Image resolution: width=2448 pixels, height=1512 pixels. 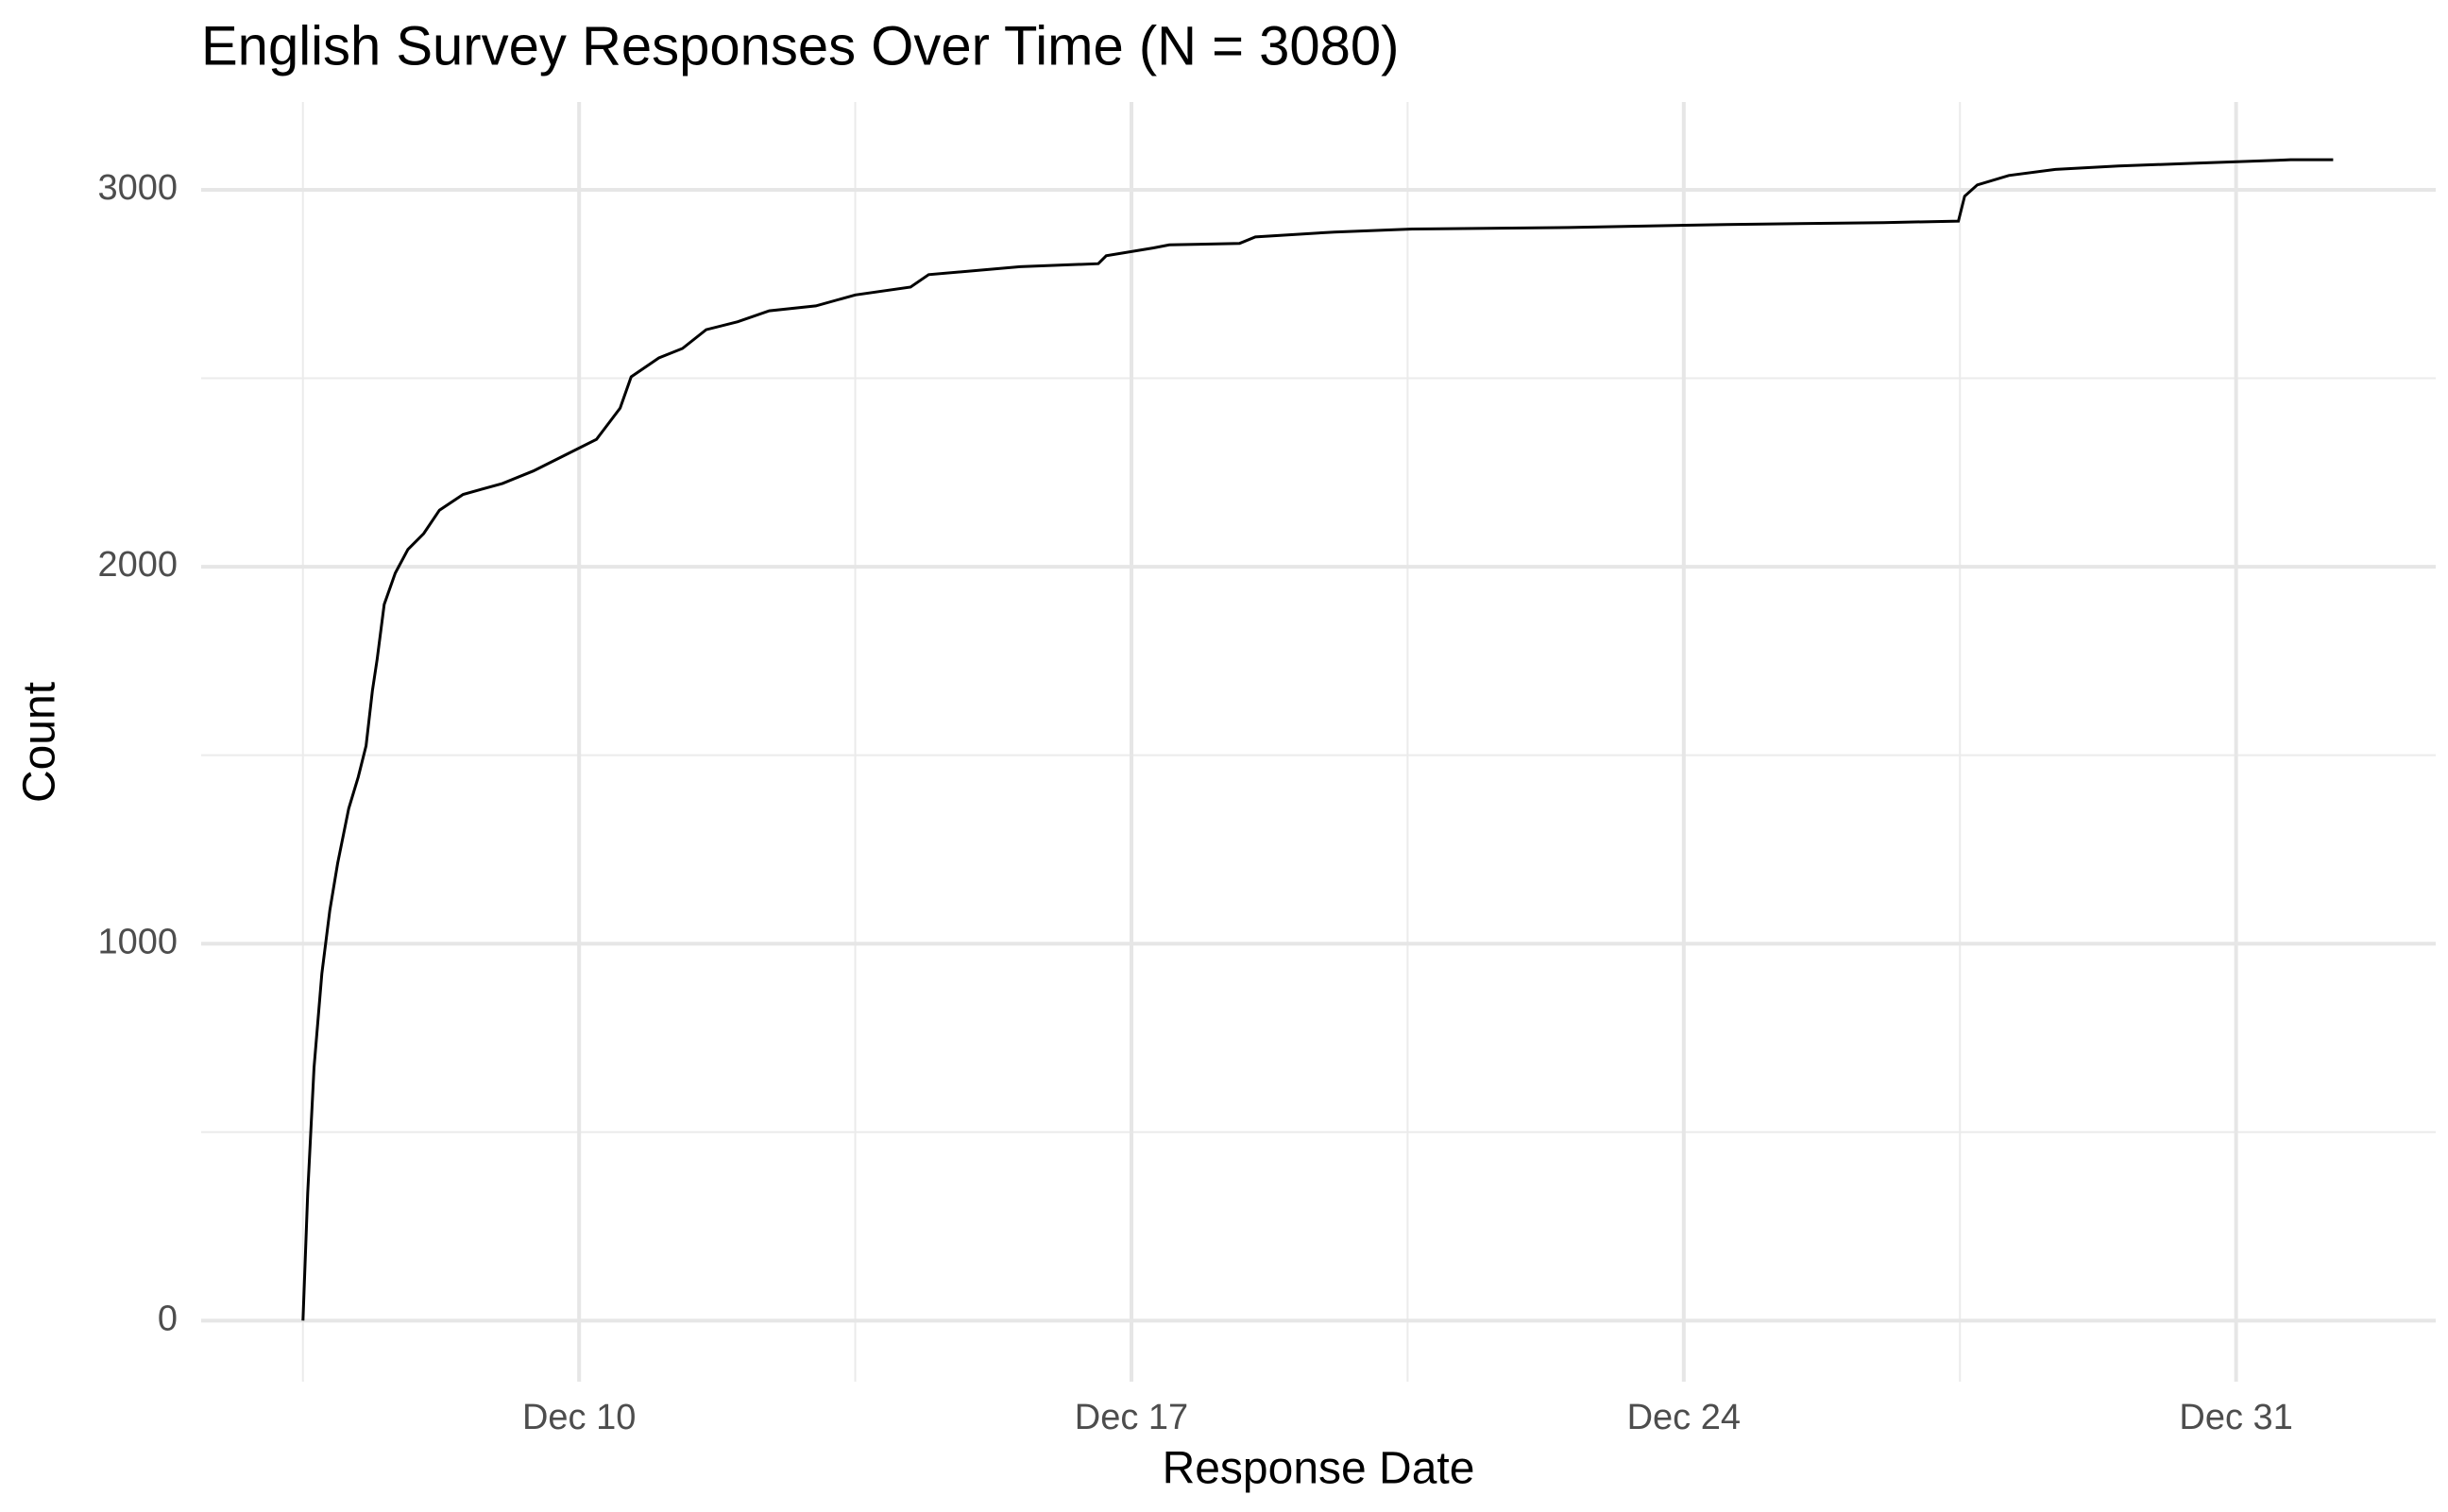 I want to click on x-tick-label: Dec 31, so click(x=2235, y=1418).